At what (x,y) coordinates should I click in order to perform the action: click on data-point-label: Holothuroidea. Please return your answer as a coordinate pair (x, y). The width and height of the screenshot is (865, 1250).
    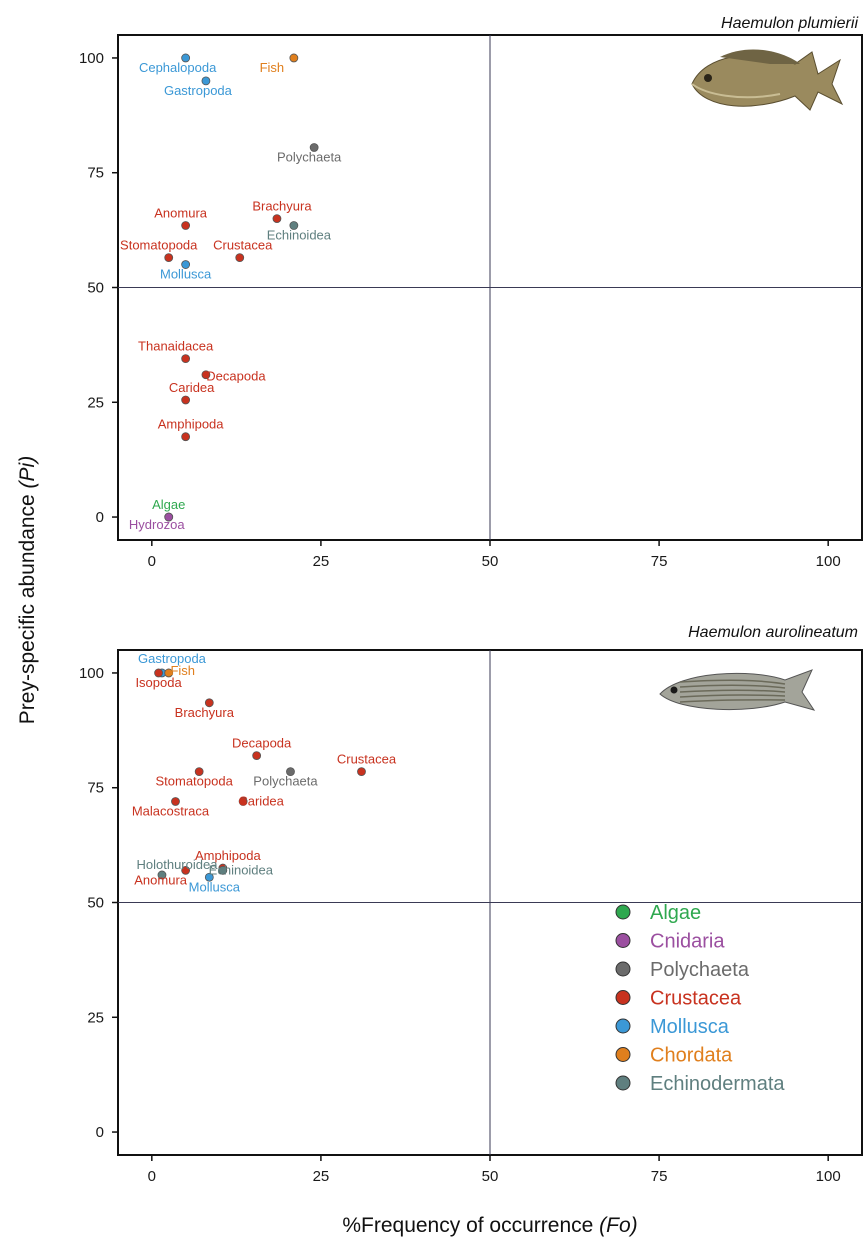
    Looking at the image, I should click on (177, 864).